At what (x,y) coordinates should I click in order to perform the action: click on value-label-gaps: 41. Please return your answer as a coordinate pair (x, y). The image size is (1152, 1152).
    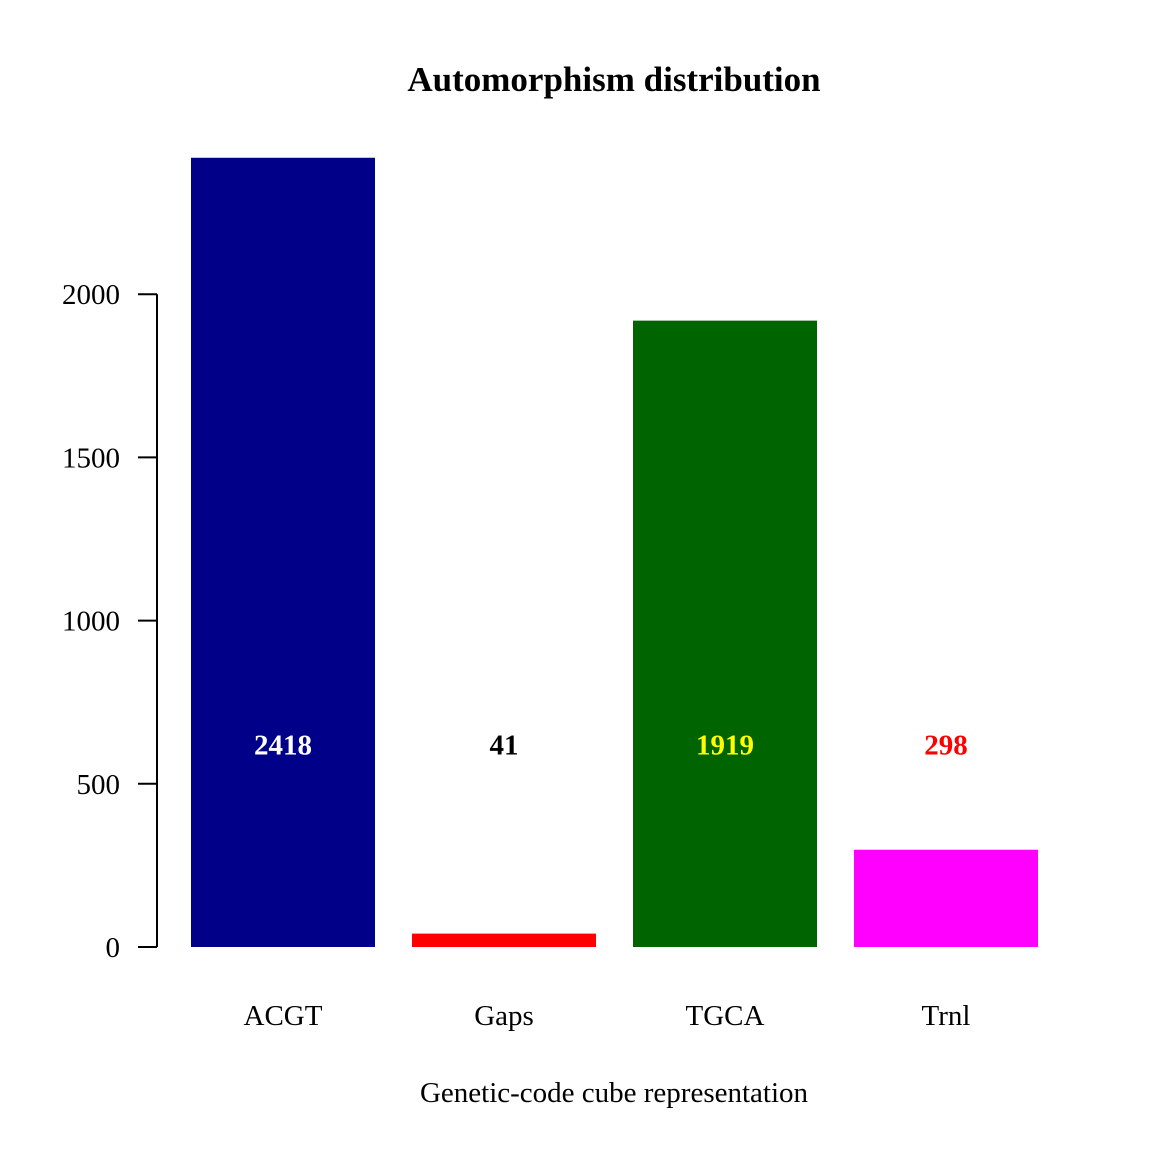
    Looking at the image, I should click on (504, 746).